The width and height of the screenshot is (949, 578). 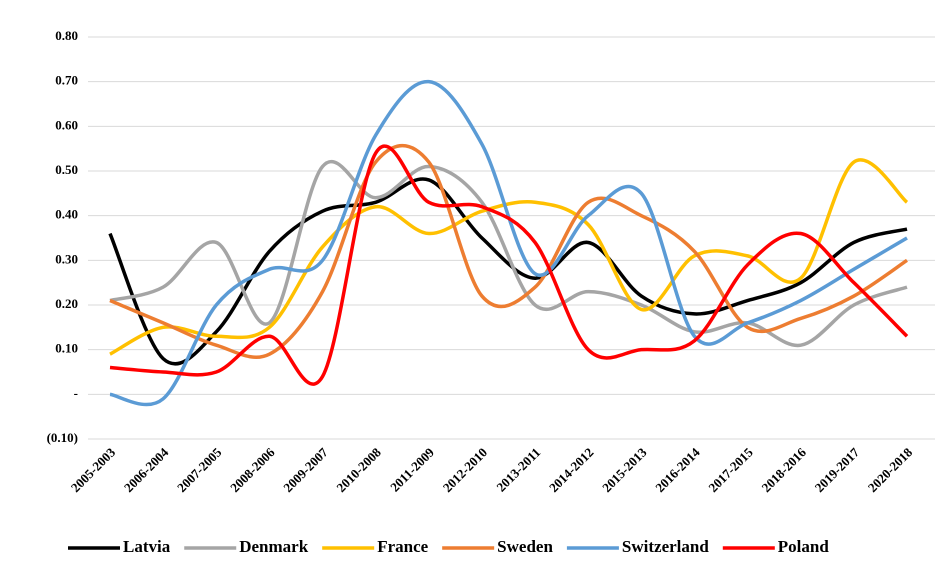 What do you see at coordinates (147, 546) in the screenshot?
I see `legend-label: Latvia` at bounding box center [147, 546].